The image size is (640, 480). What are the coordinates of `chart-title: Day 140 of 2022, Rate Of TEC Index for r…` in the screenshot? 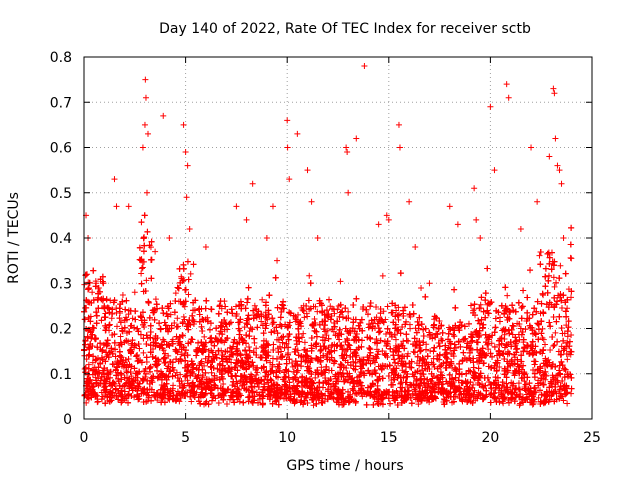 It's located at (345, 29).